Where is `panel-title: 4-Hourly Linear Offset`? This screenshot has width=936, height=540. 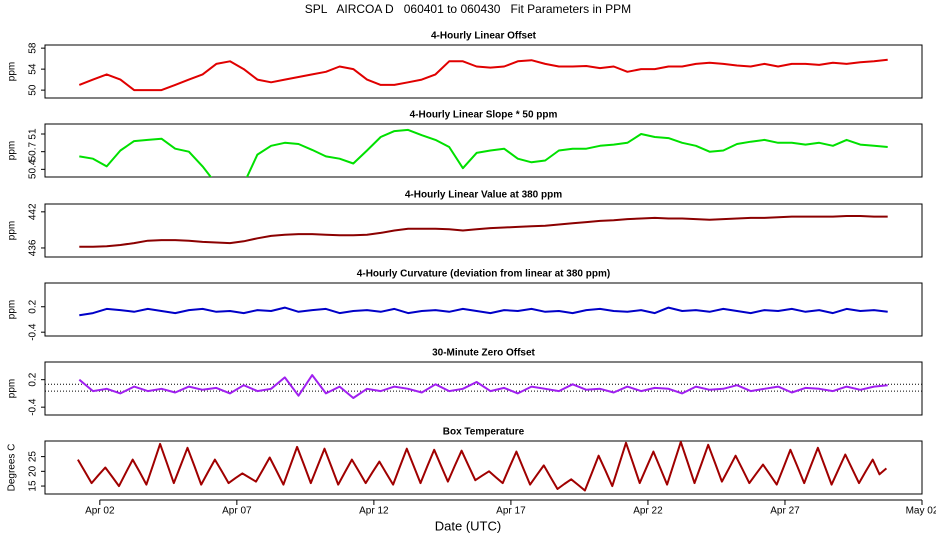
panel-title: 4-Hourly Linear Offset is located at coordinates (484, 36).